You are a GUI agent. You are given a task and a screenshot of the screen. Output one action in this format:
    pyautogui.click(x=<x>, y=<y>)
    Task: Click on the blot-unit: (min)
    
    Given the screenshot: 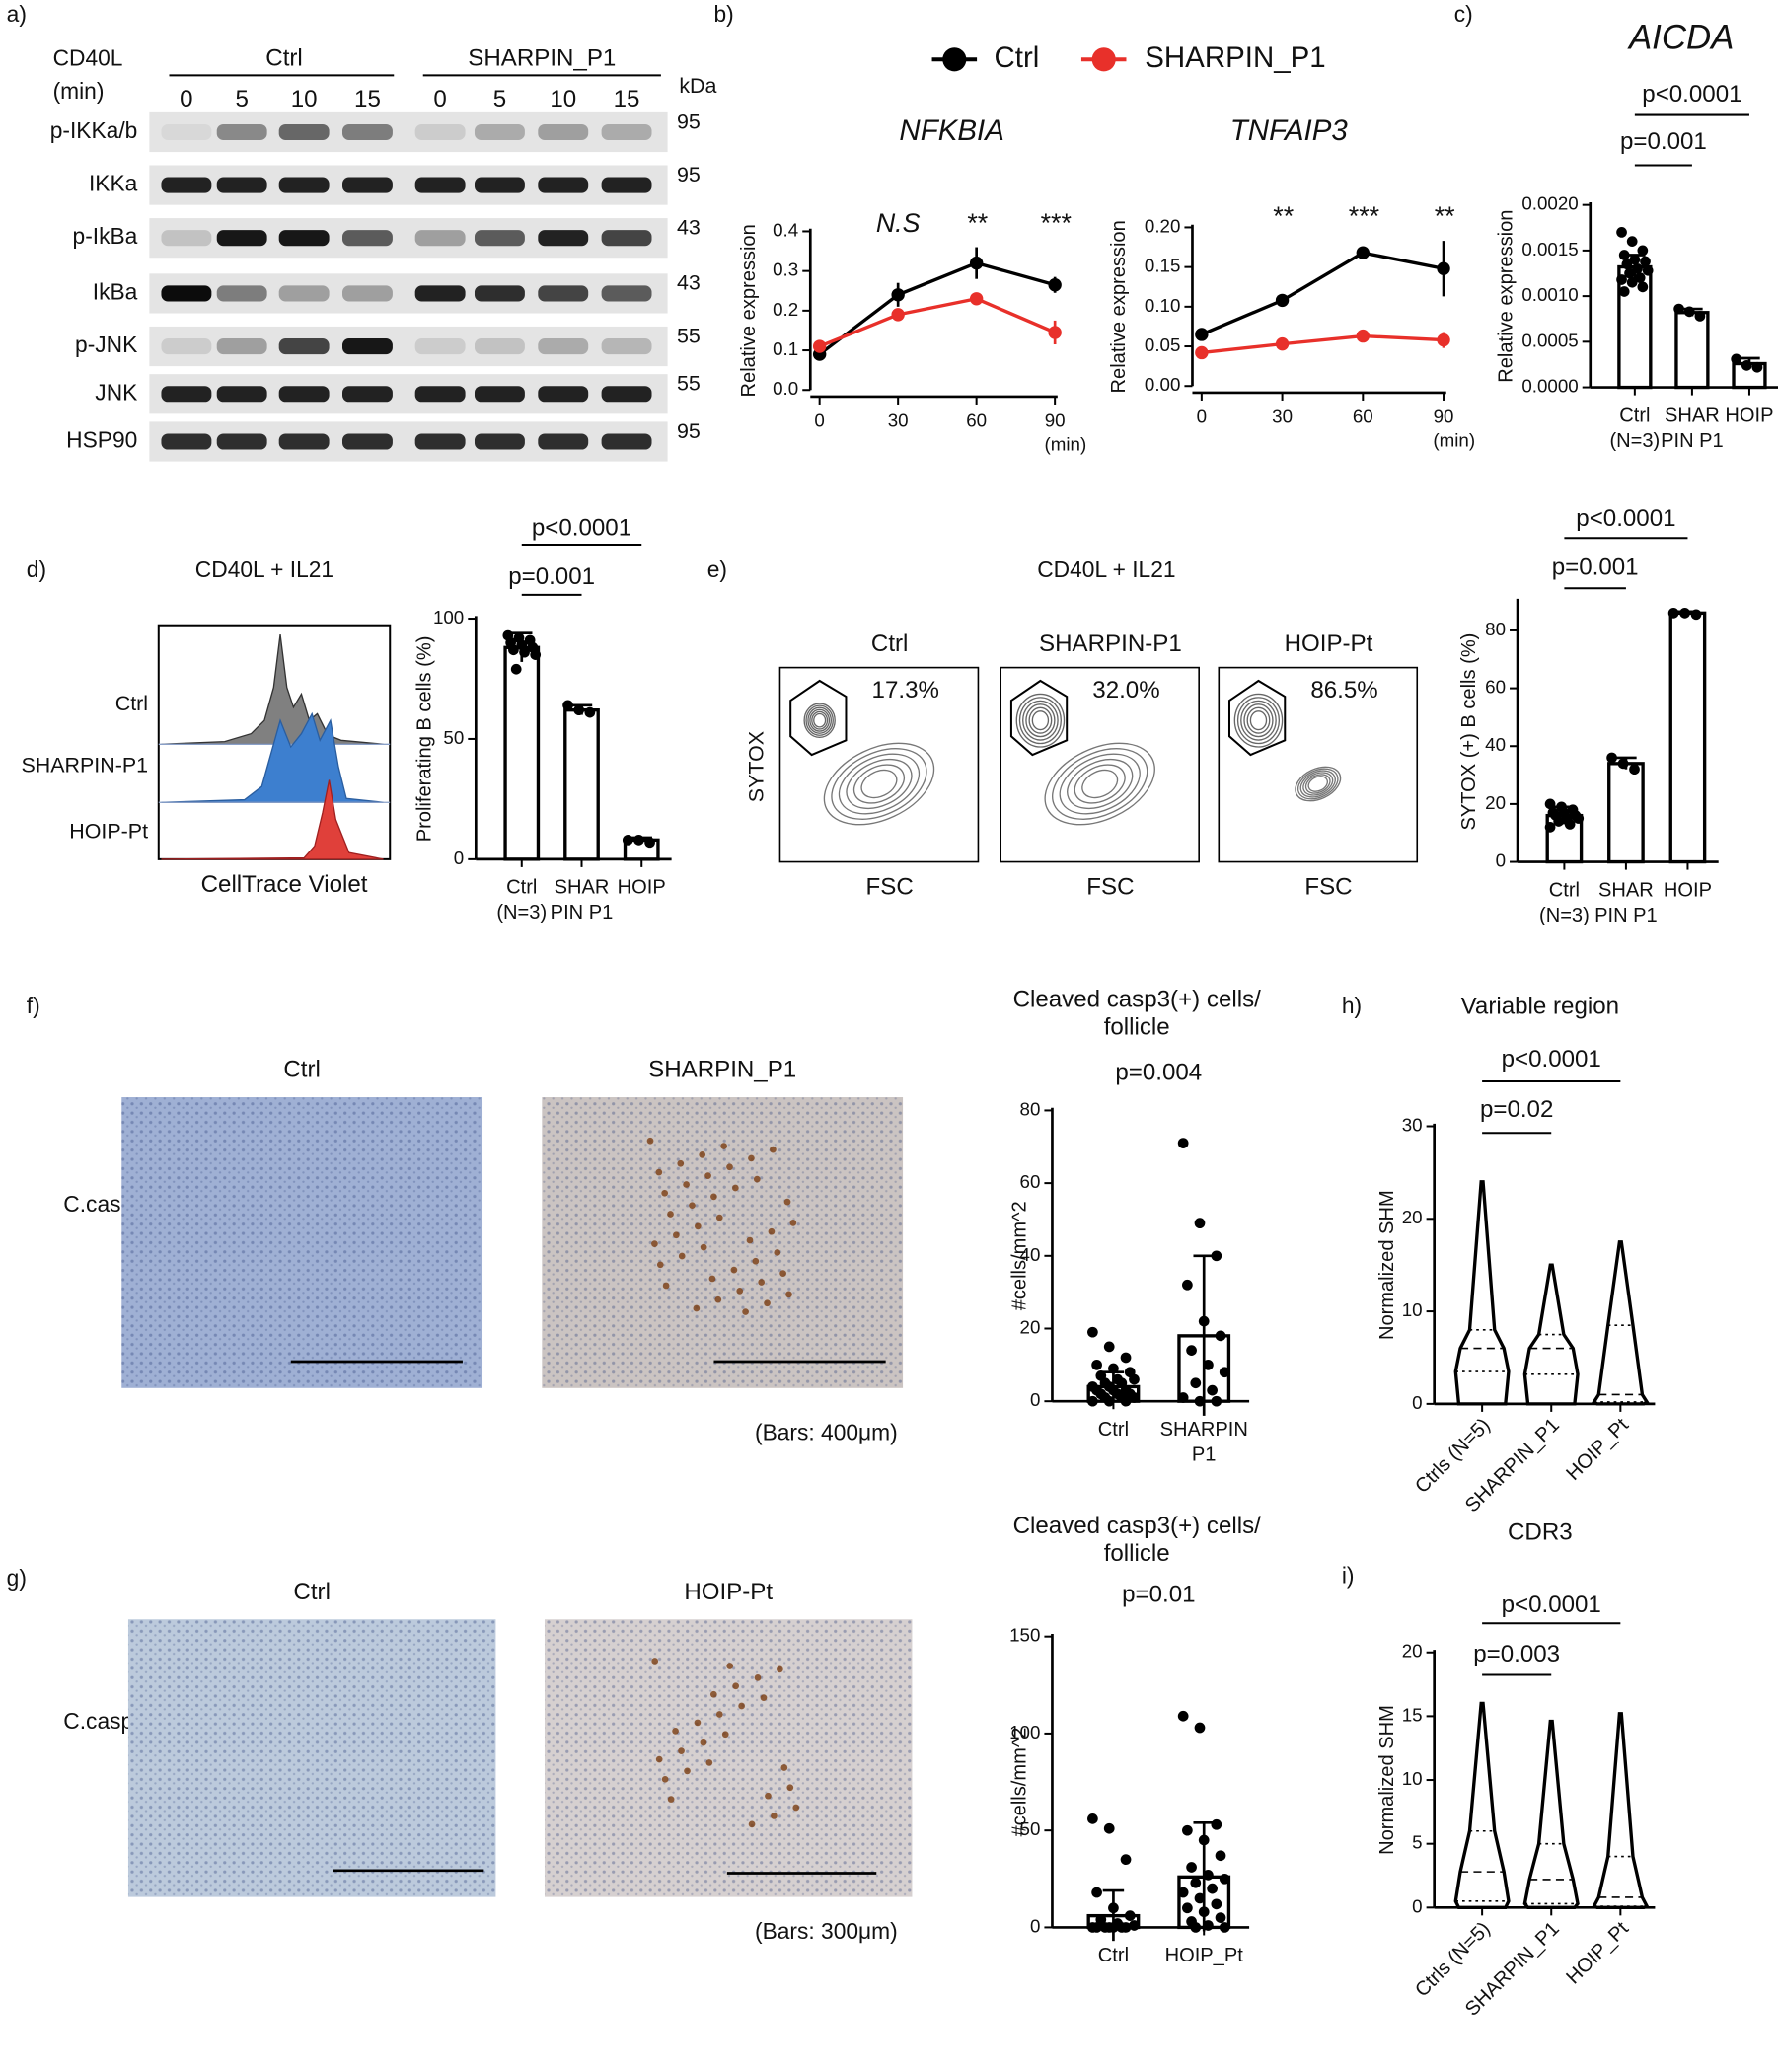 What is the action you would take?
    pyautogui.click(x=79, y=91)
    